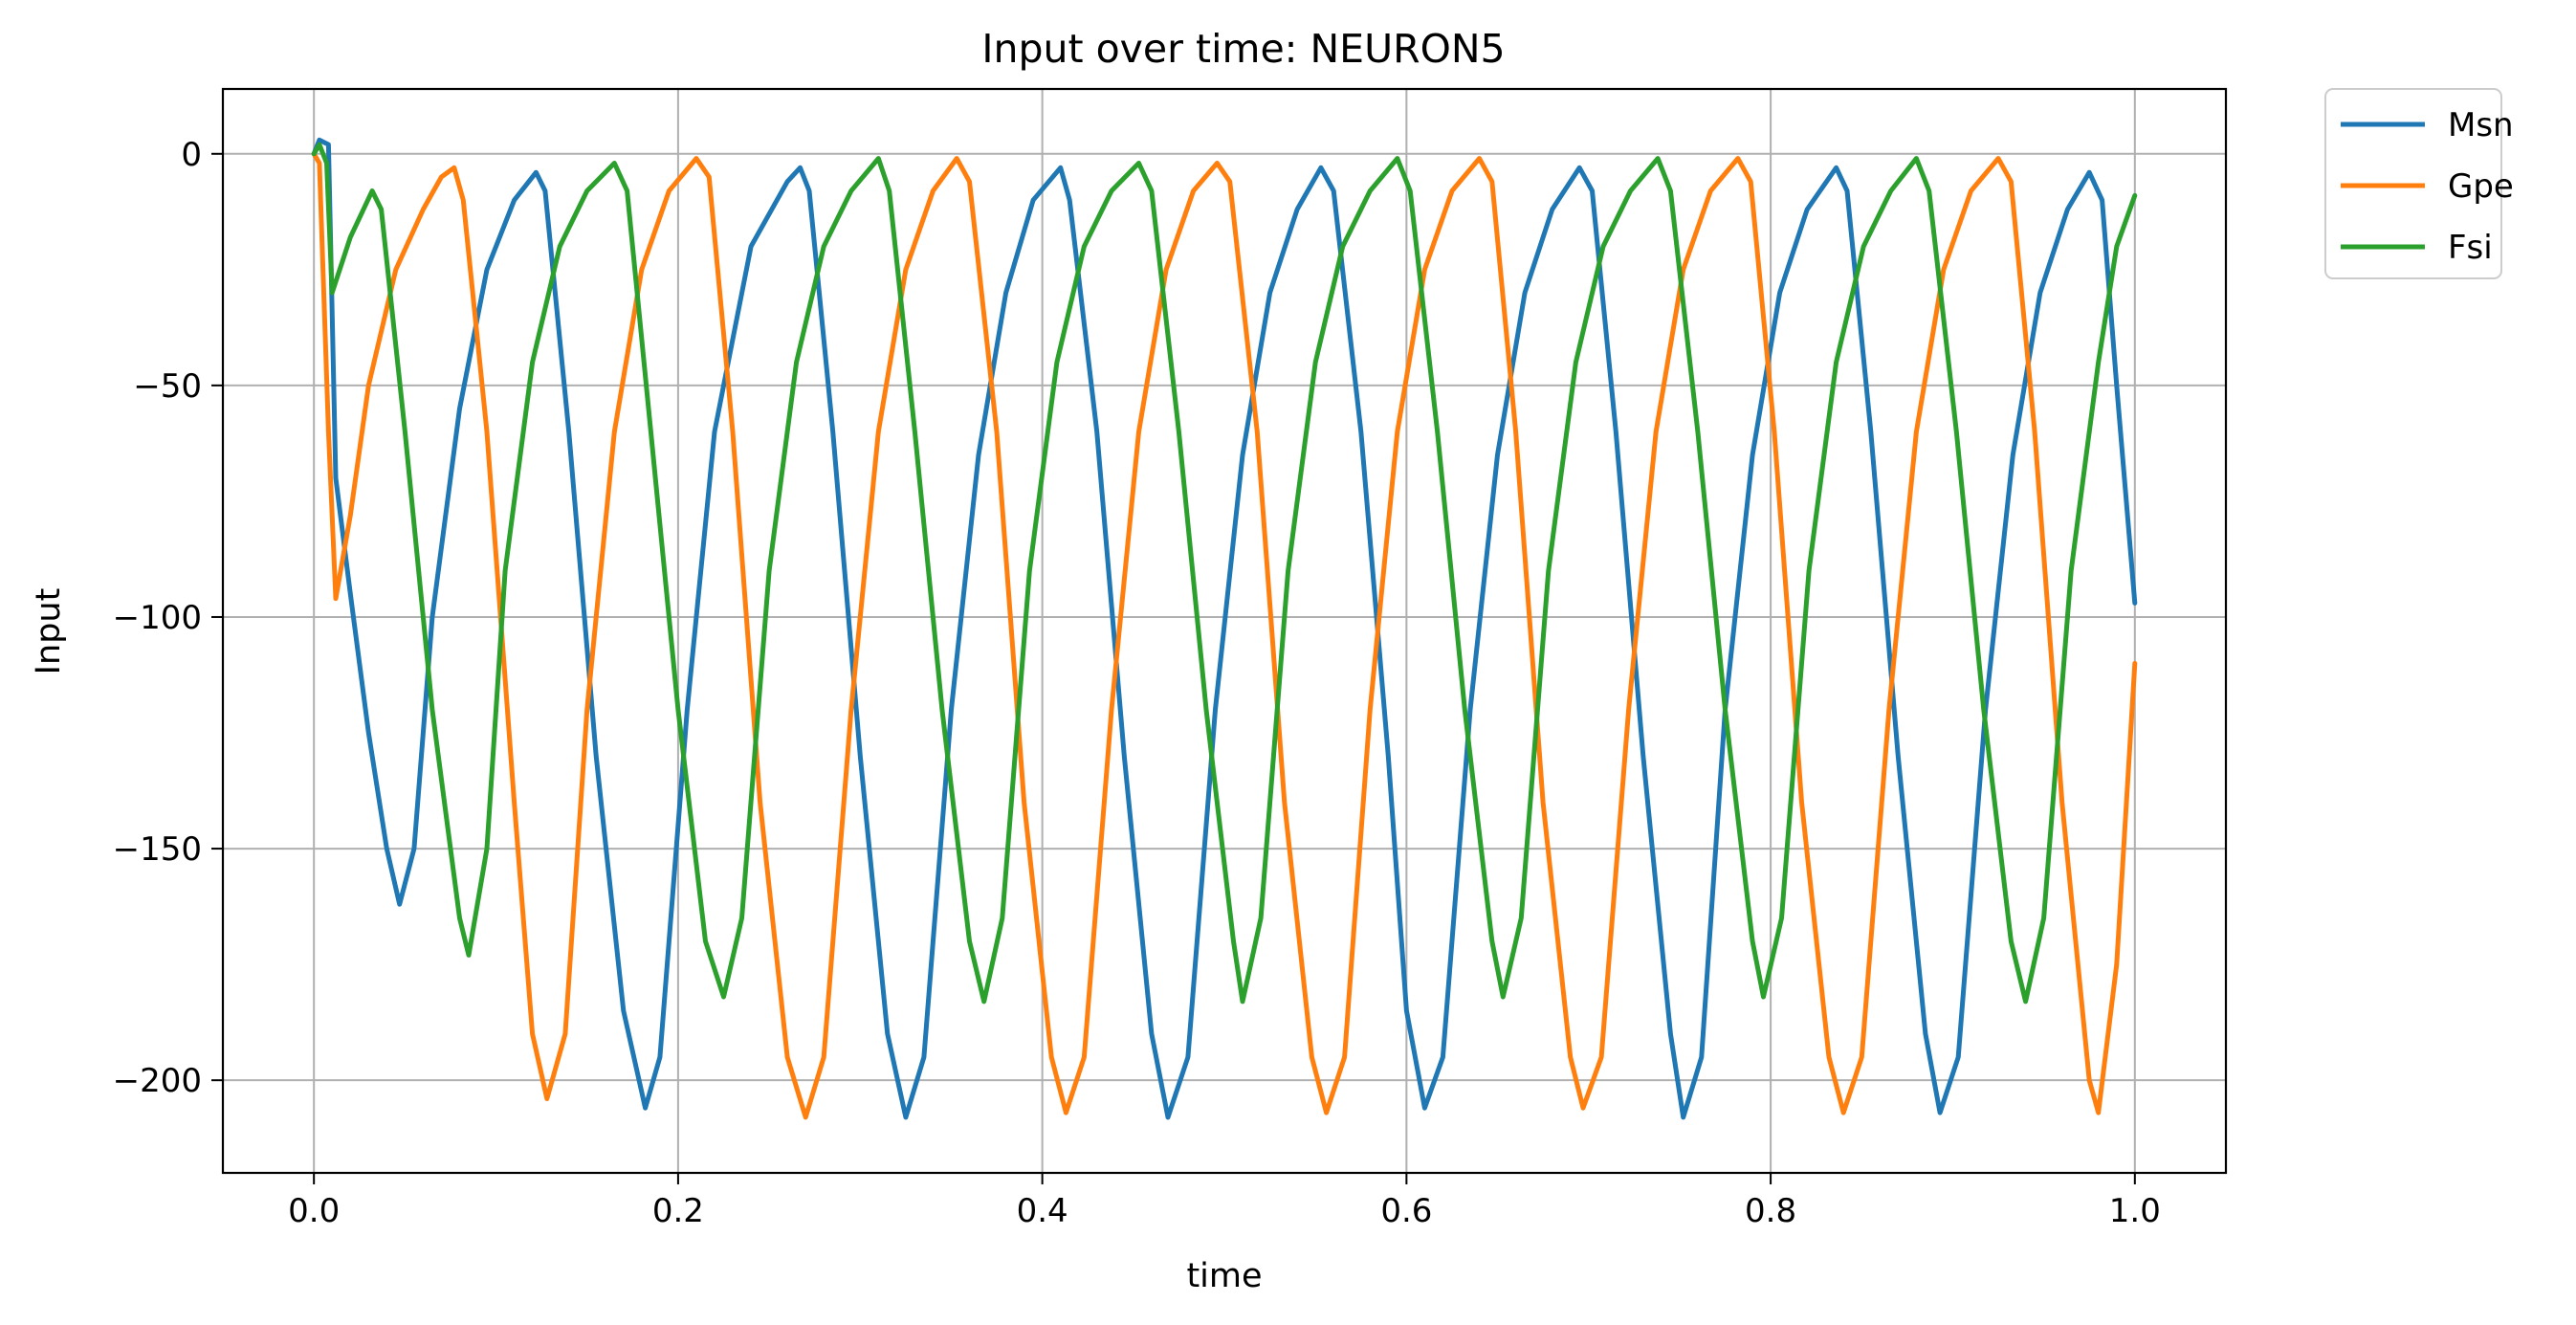 This screenshot has width=2576, height=1325. I want to click on legend-label-msn: Msn, so click(2481, 125).